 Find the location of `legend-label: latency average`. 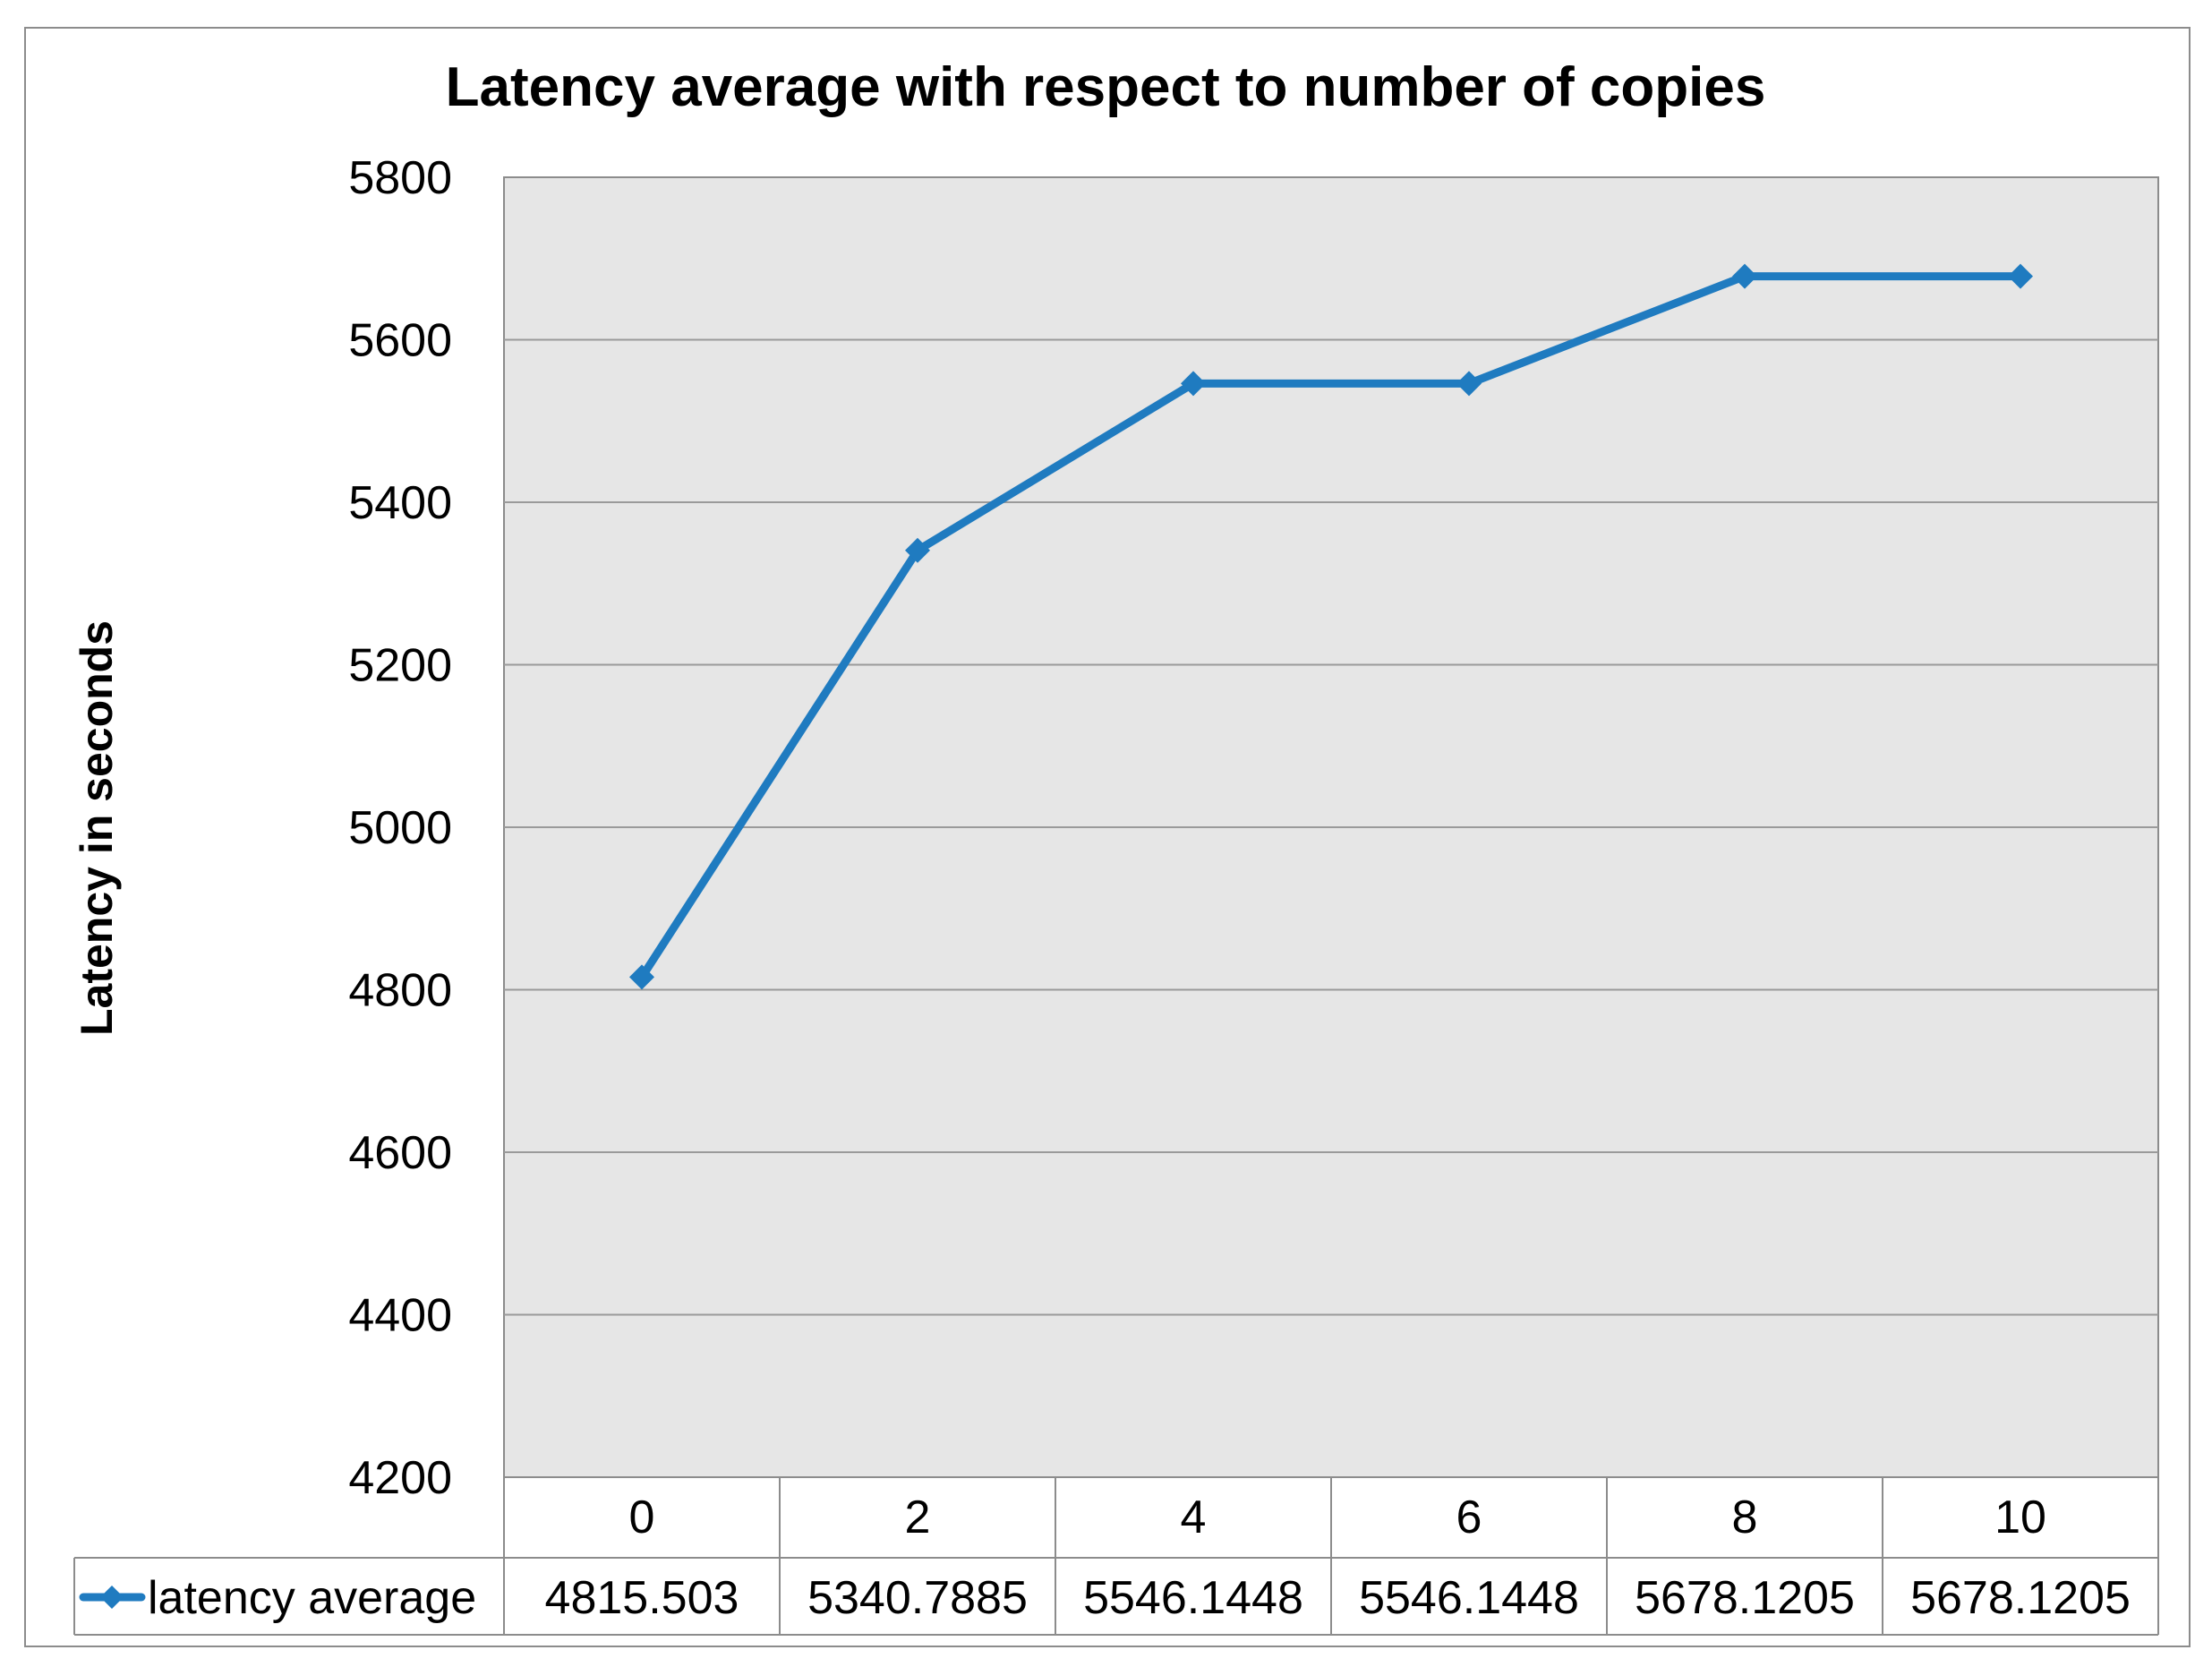

legend-label: latency average is located at coordinates (312, 1598).